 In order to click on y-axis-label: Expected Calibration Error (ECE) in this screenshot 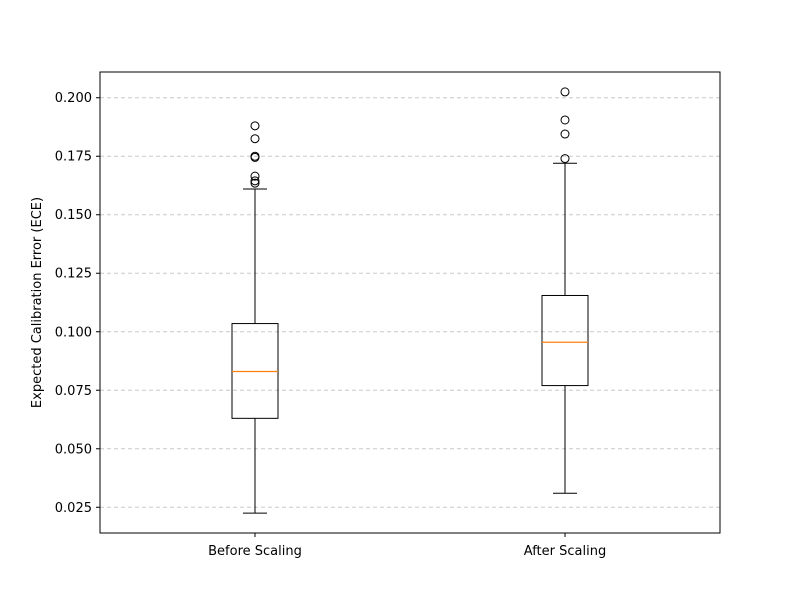, I will do `click(37, 302)`.